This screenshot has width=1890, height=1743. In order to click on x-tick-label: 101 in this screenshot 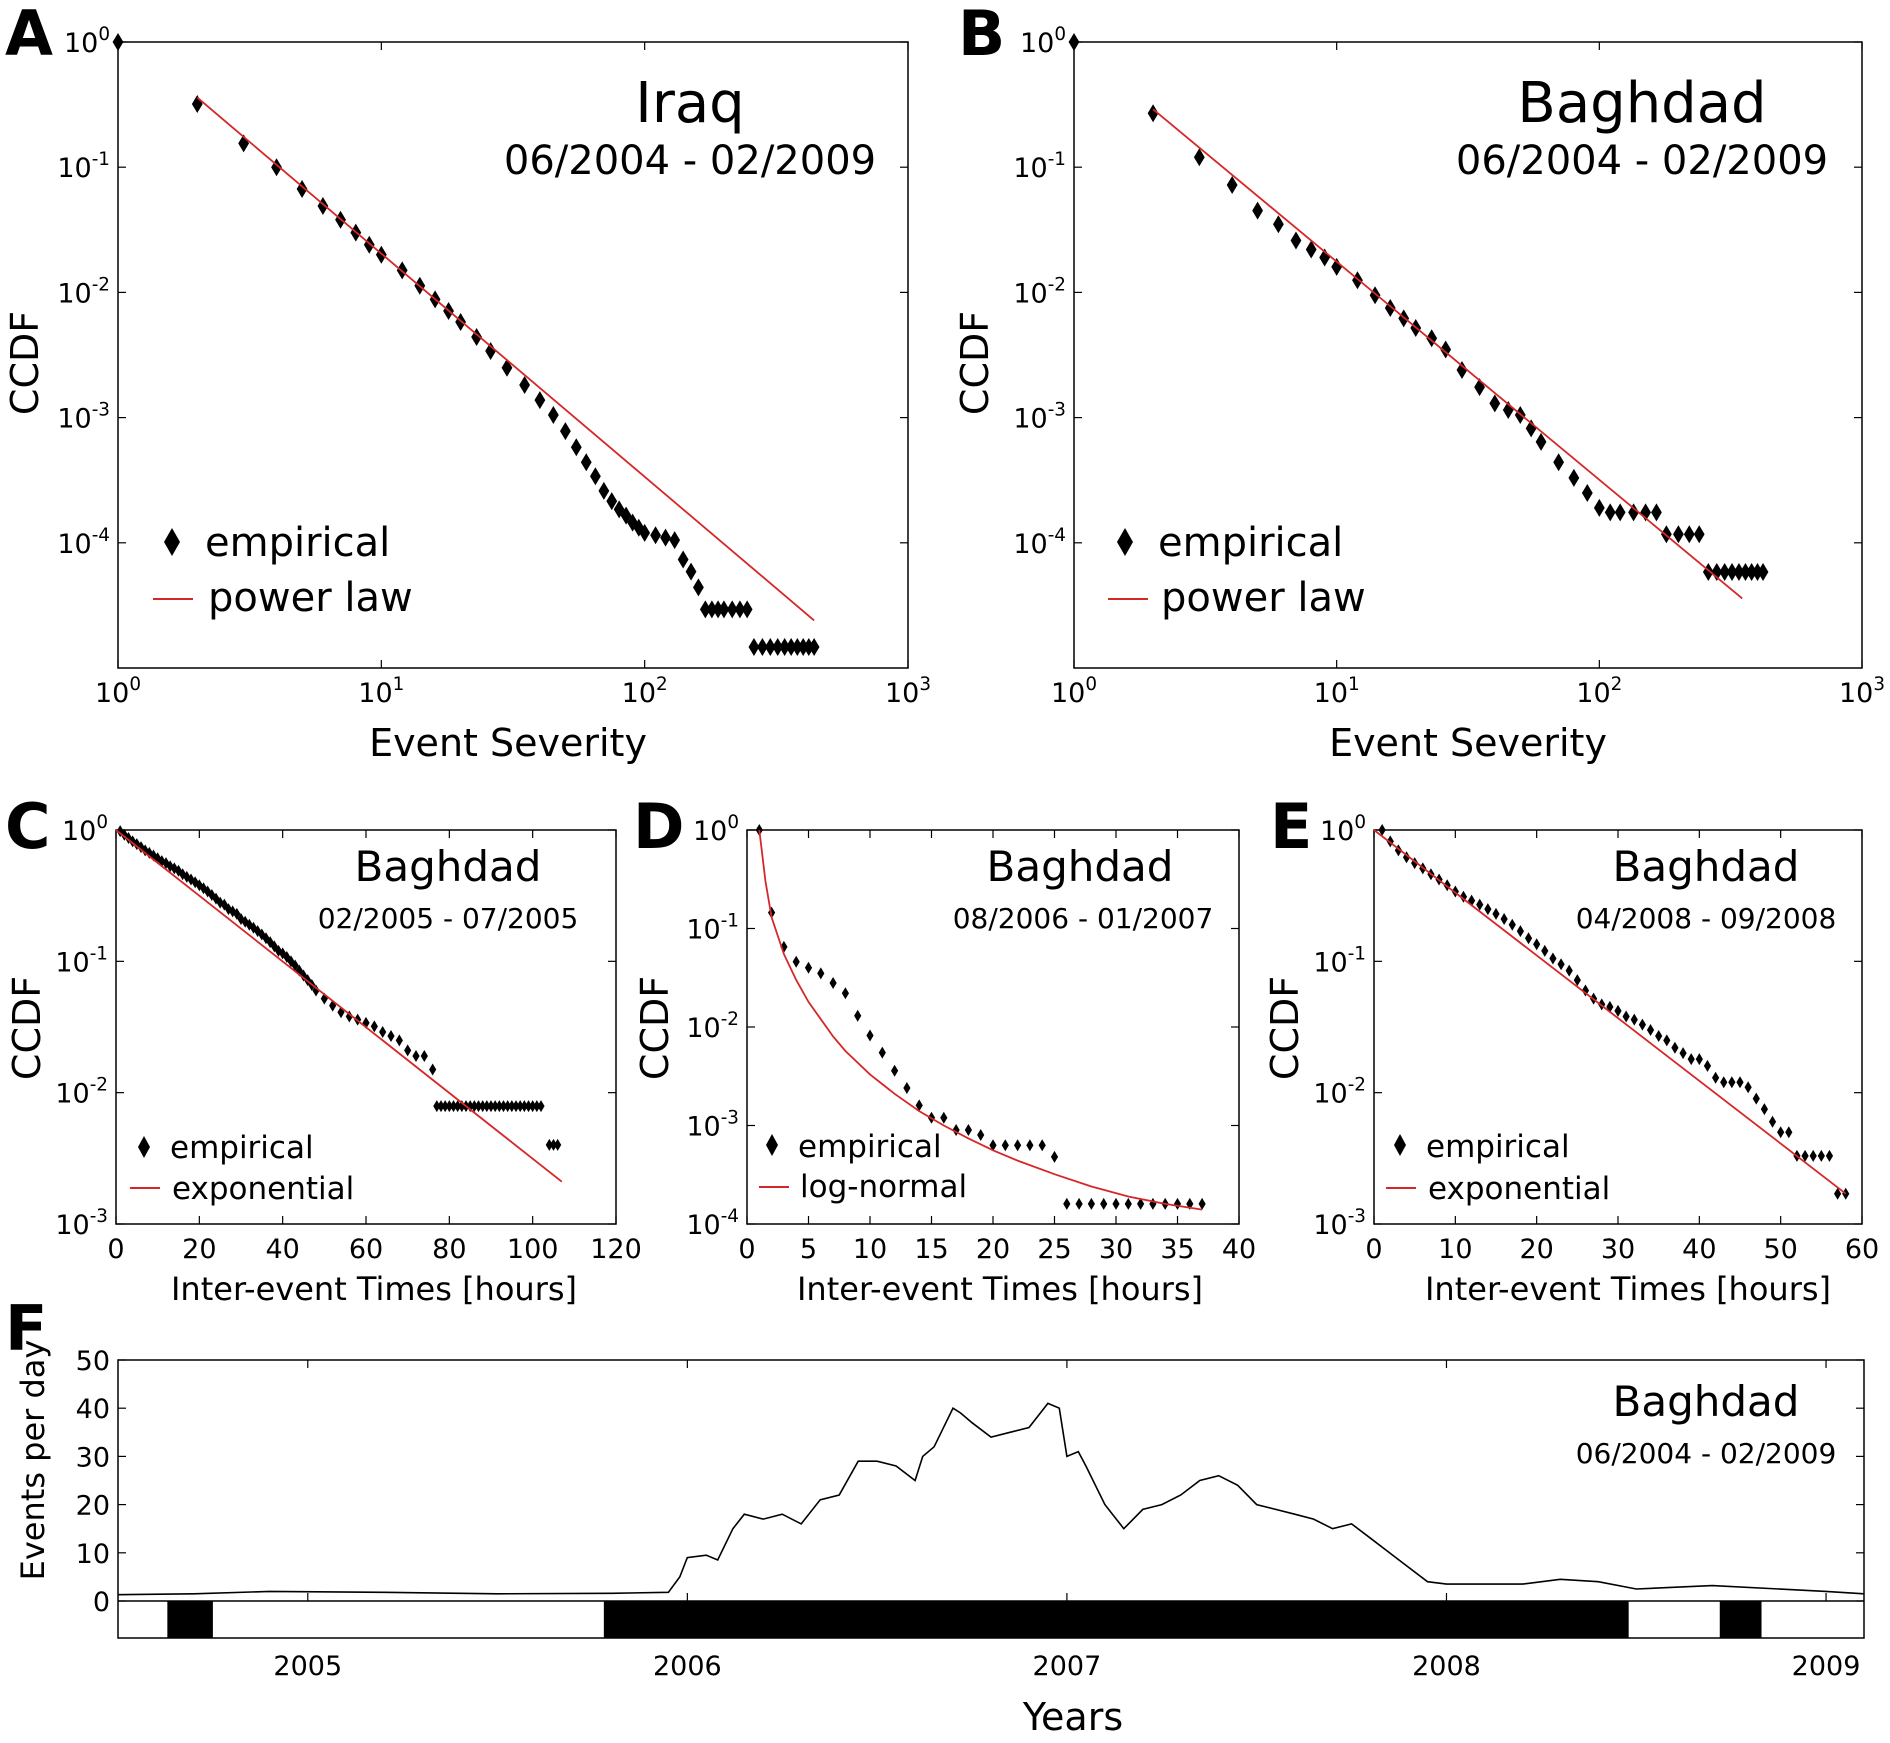, I will do `click(1337, 691)`.